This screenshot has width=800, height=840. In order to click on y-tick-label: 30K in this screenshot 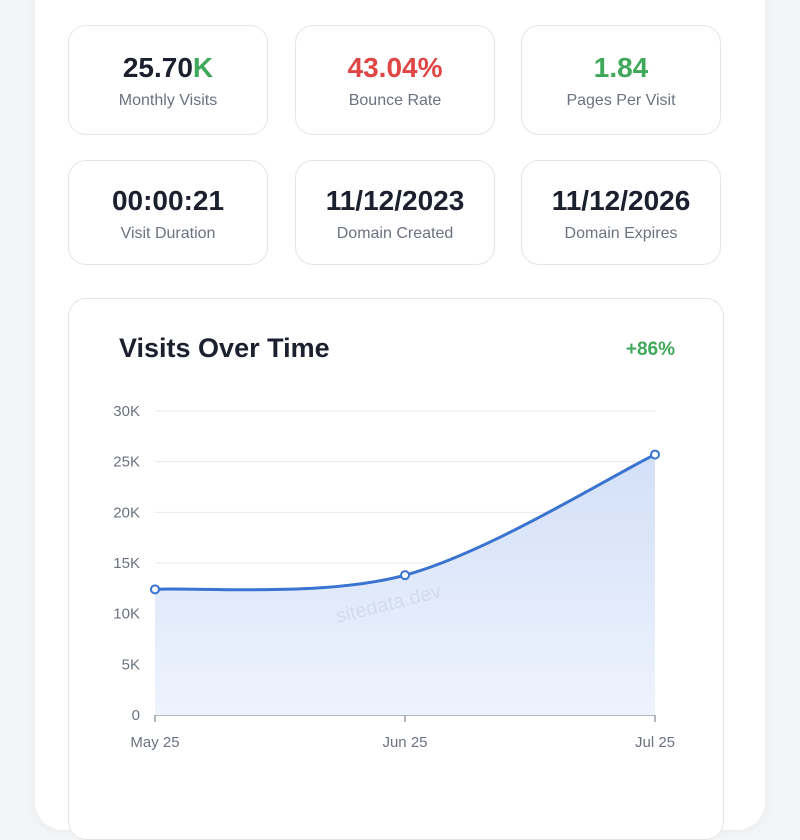, I will do `click(126, 411)`.